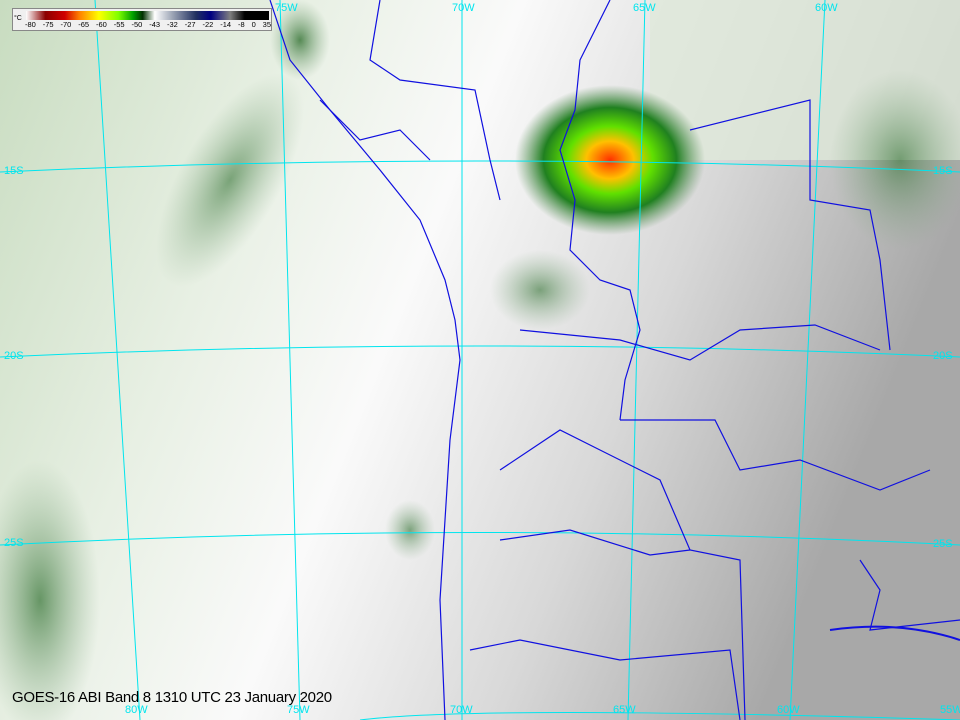  I want to click on colorbar-tick: -22, so click(208, 24).